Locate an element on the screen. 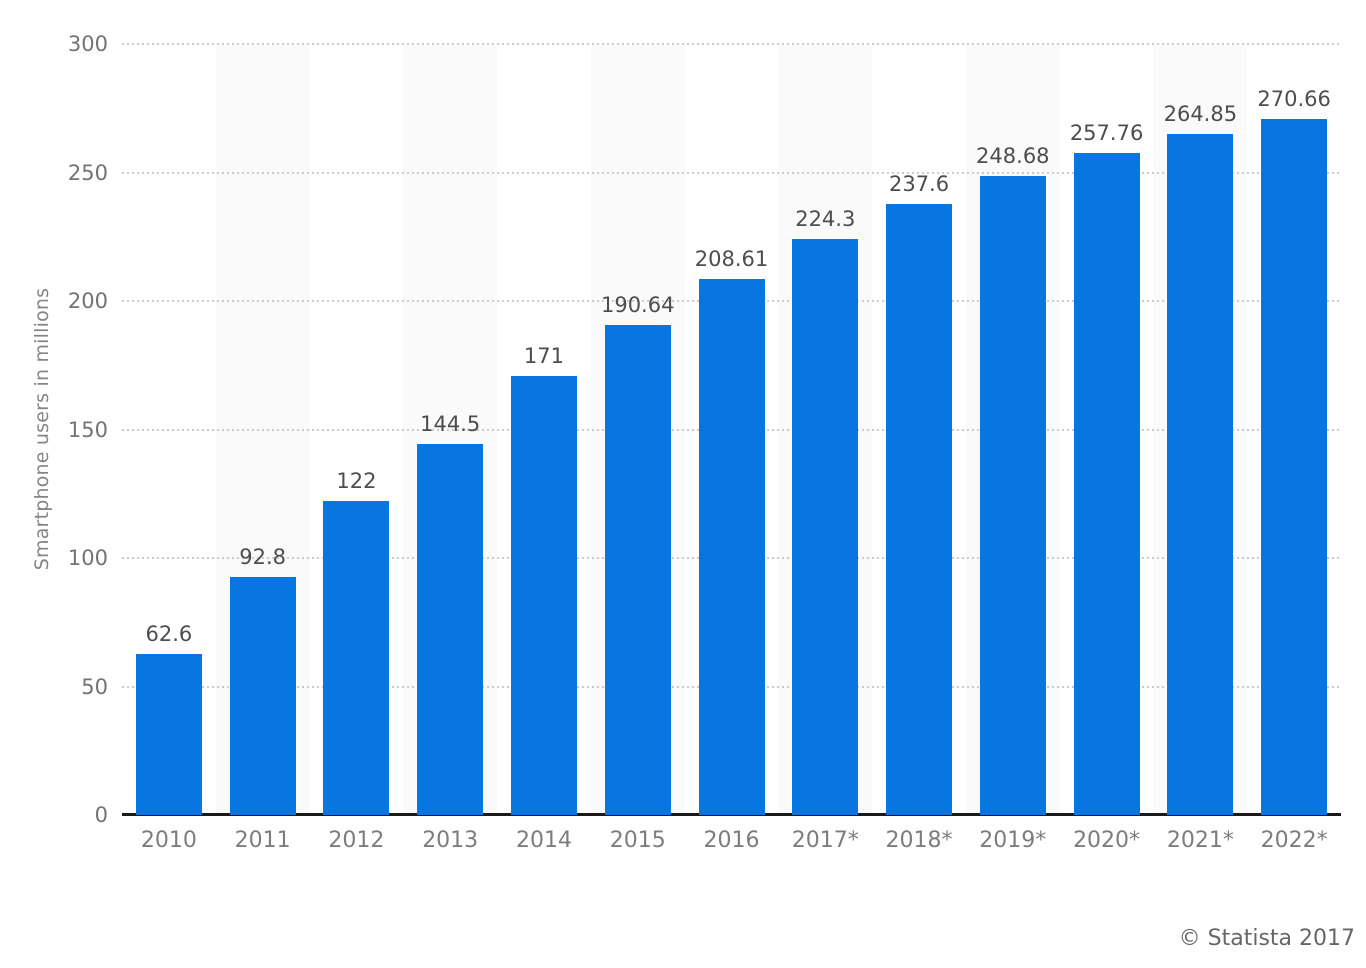 The image size is (1366, 968). copyright-note: © Statista 2017 is located at coordinates (1266, 938).